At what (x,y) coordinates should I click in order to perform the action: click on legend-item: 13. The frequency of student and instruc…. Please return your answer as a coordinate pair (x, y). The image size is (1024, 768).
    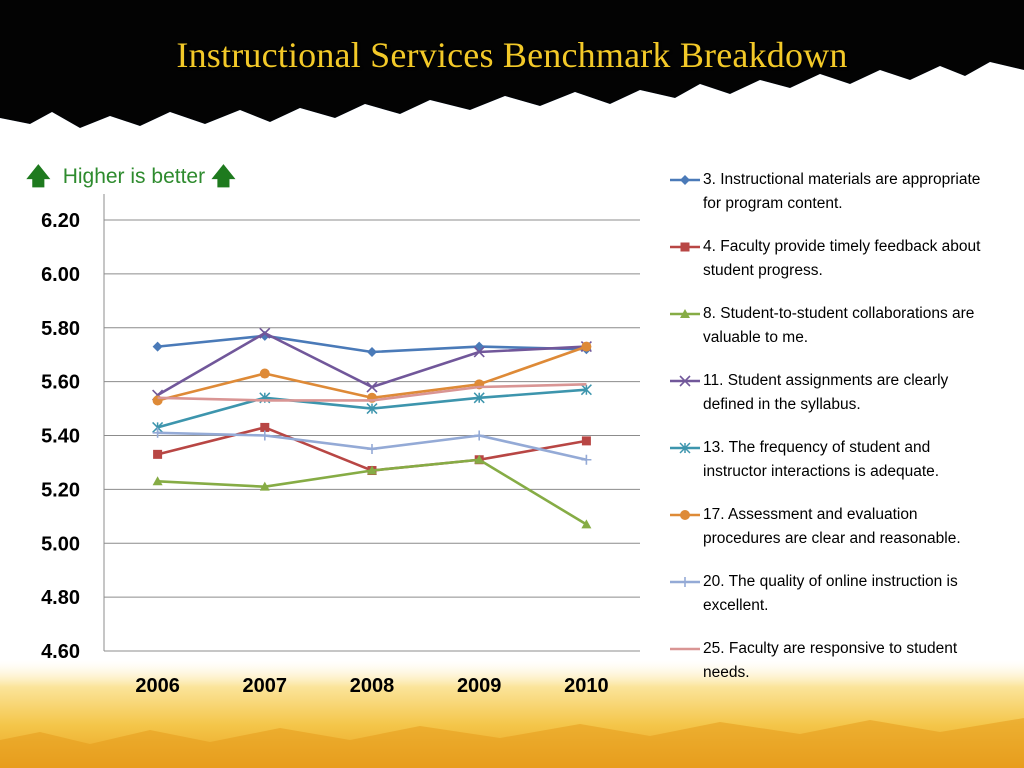
    Looking at the image, I should click on (833, 460).